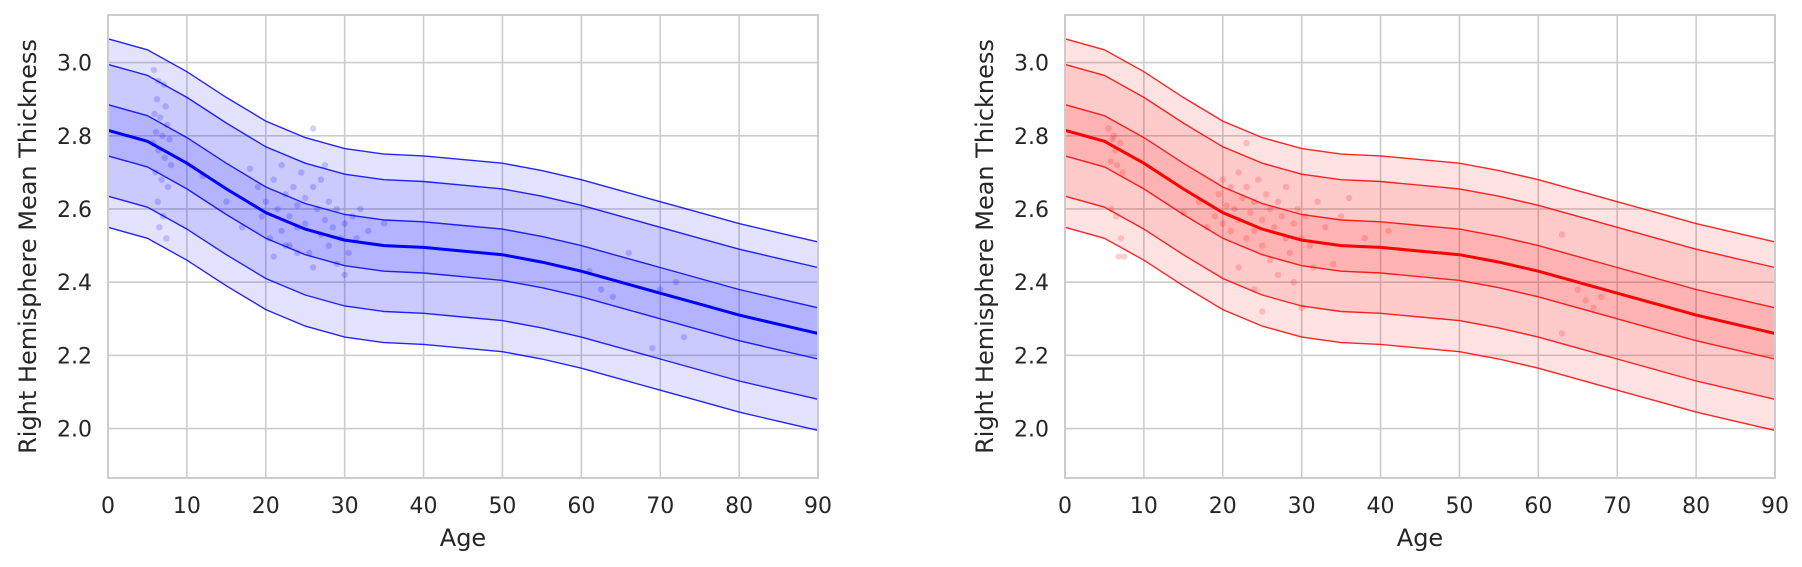 The image size is (1802, 567). What do you see at coordinates (660, 506) in the screenshot?
I see `x-tick-label: 70` at bounding box center [660, 506].